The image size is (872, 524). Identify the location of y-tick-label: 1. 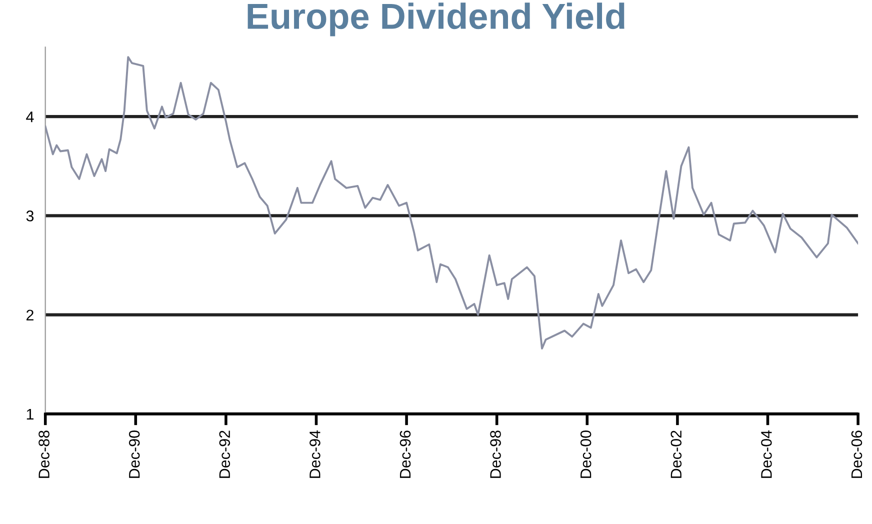
(30, 414).